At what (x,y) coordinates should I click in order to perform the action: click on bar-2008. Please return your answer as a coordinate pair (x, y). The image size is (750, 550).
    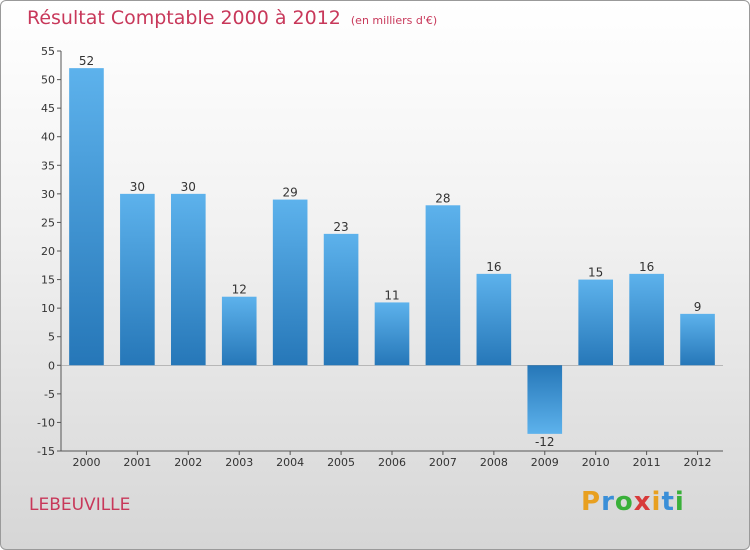
    Looking at the image, I should click on (494, 319).